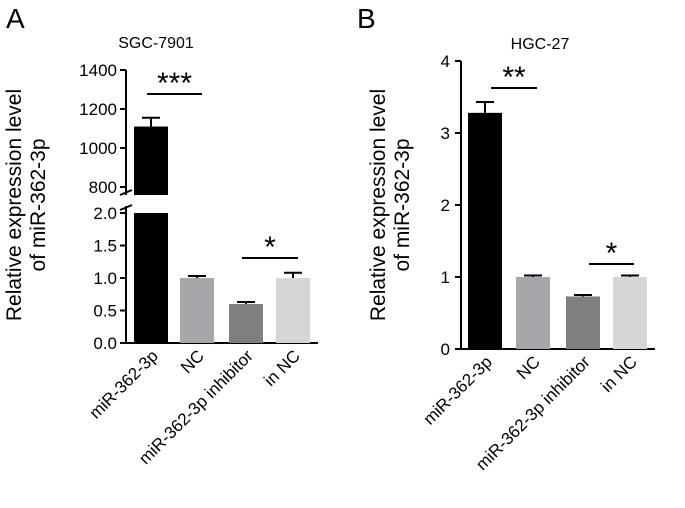  What do you see at coordinates (618, 373) in the screenshot?
I see `panel-b-x-tick-label: in NC` at bounding box center [618, 373].